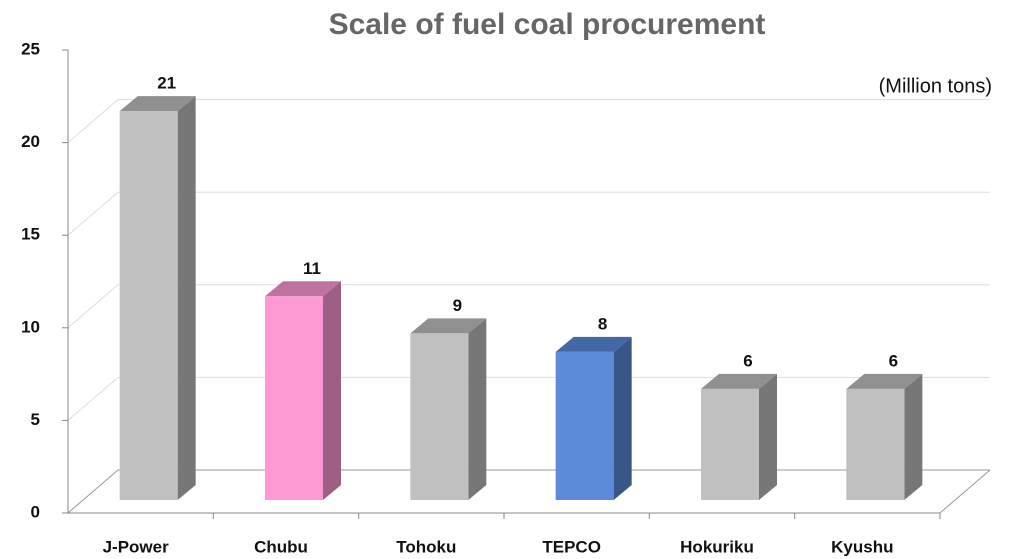  I want to click on y-tick-label: 15, so click(30, 234).